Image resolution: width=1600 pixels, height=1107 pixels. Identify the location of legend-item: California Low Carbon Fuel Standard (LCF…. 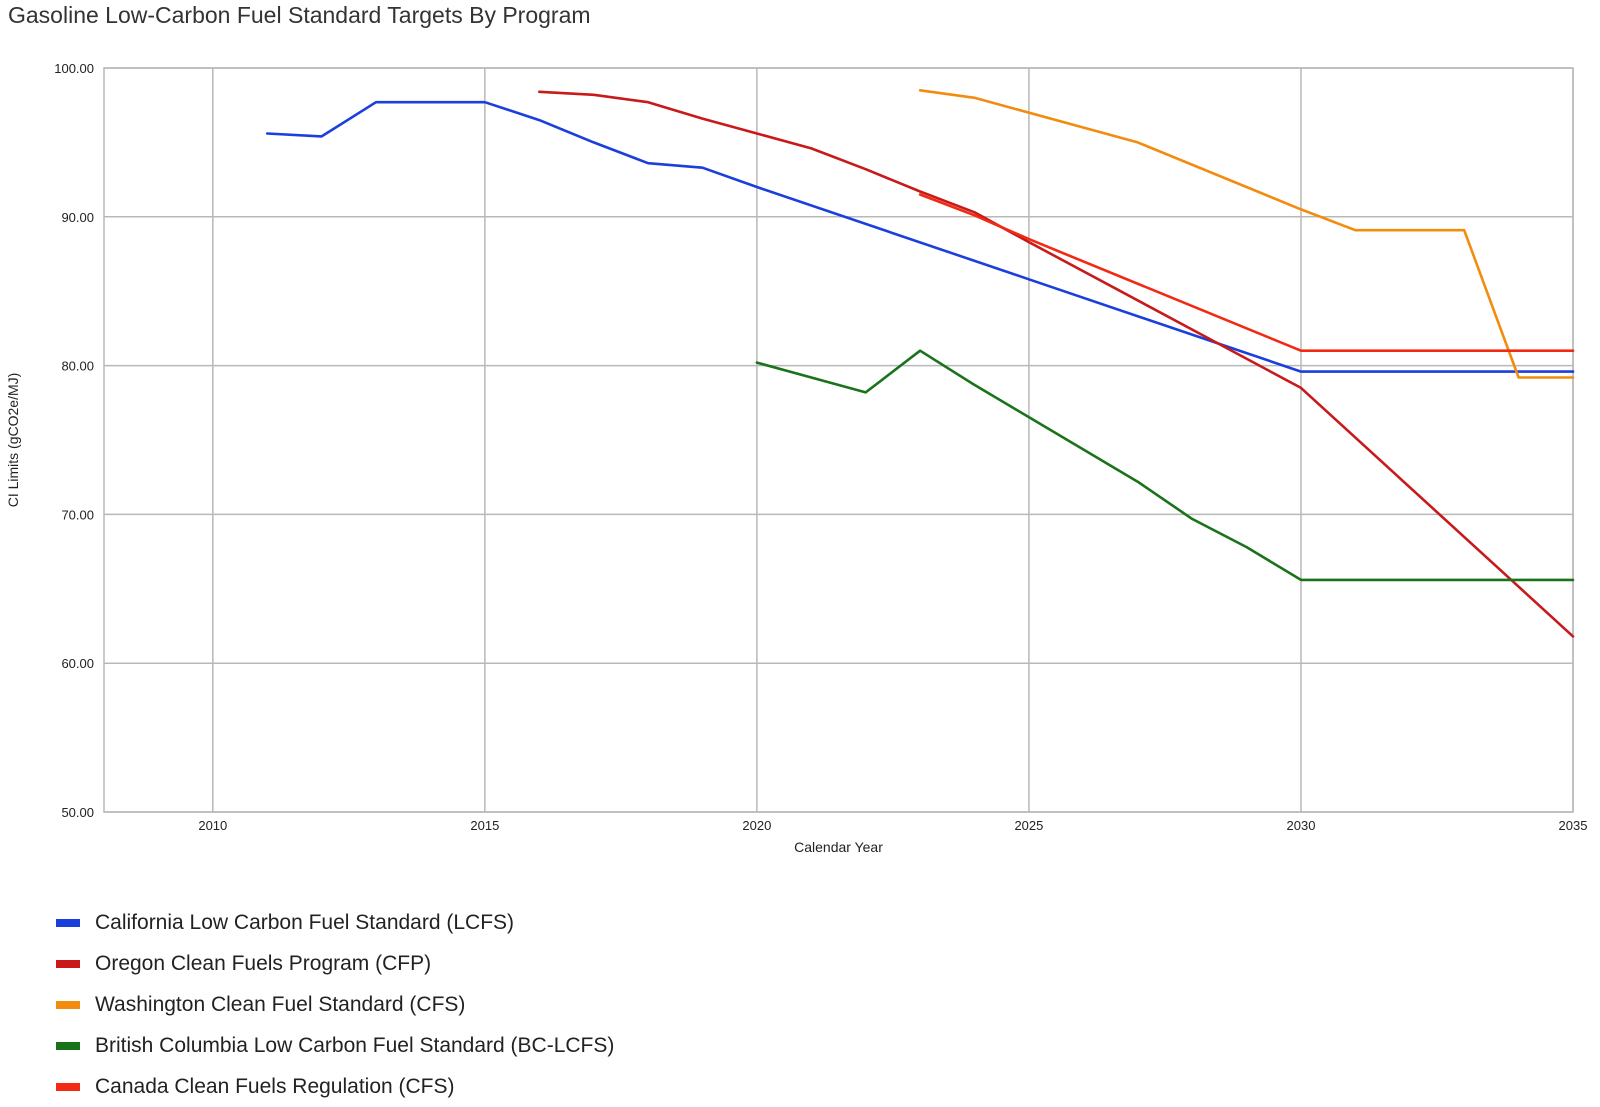
(335, 922).